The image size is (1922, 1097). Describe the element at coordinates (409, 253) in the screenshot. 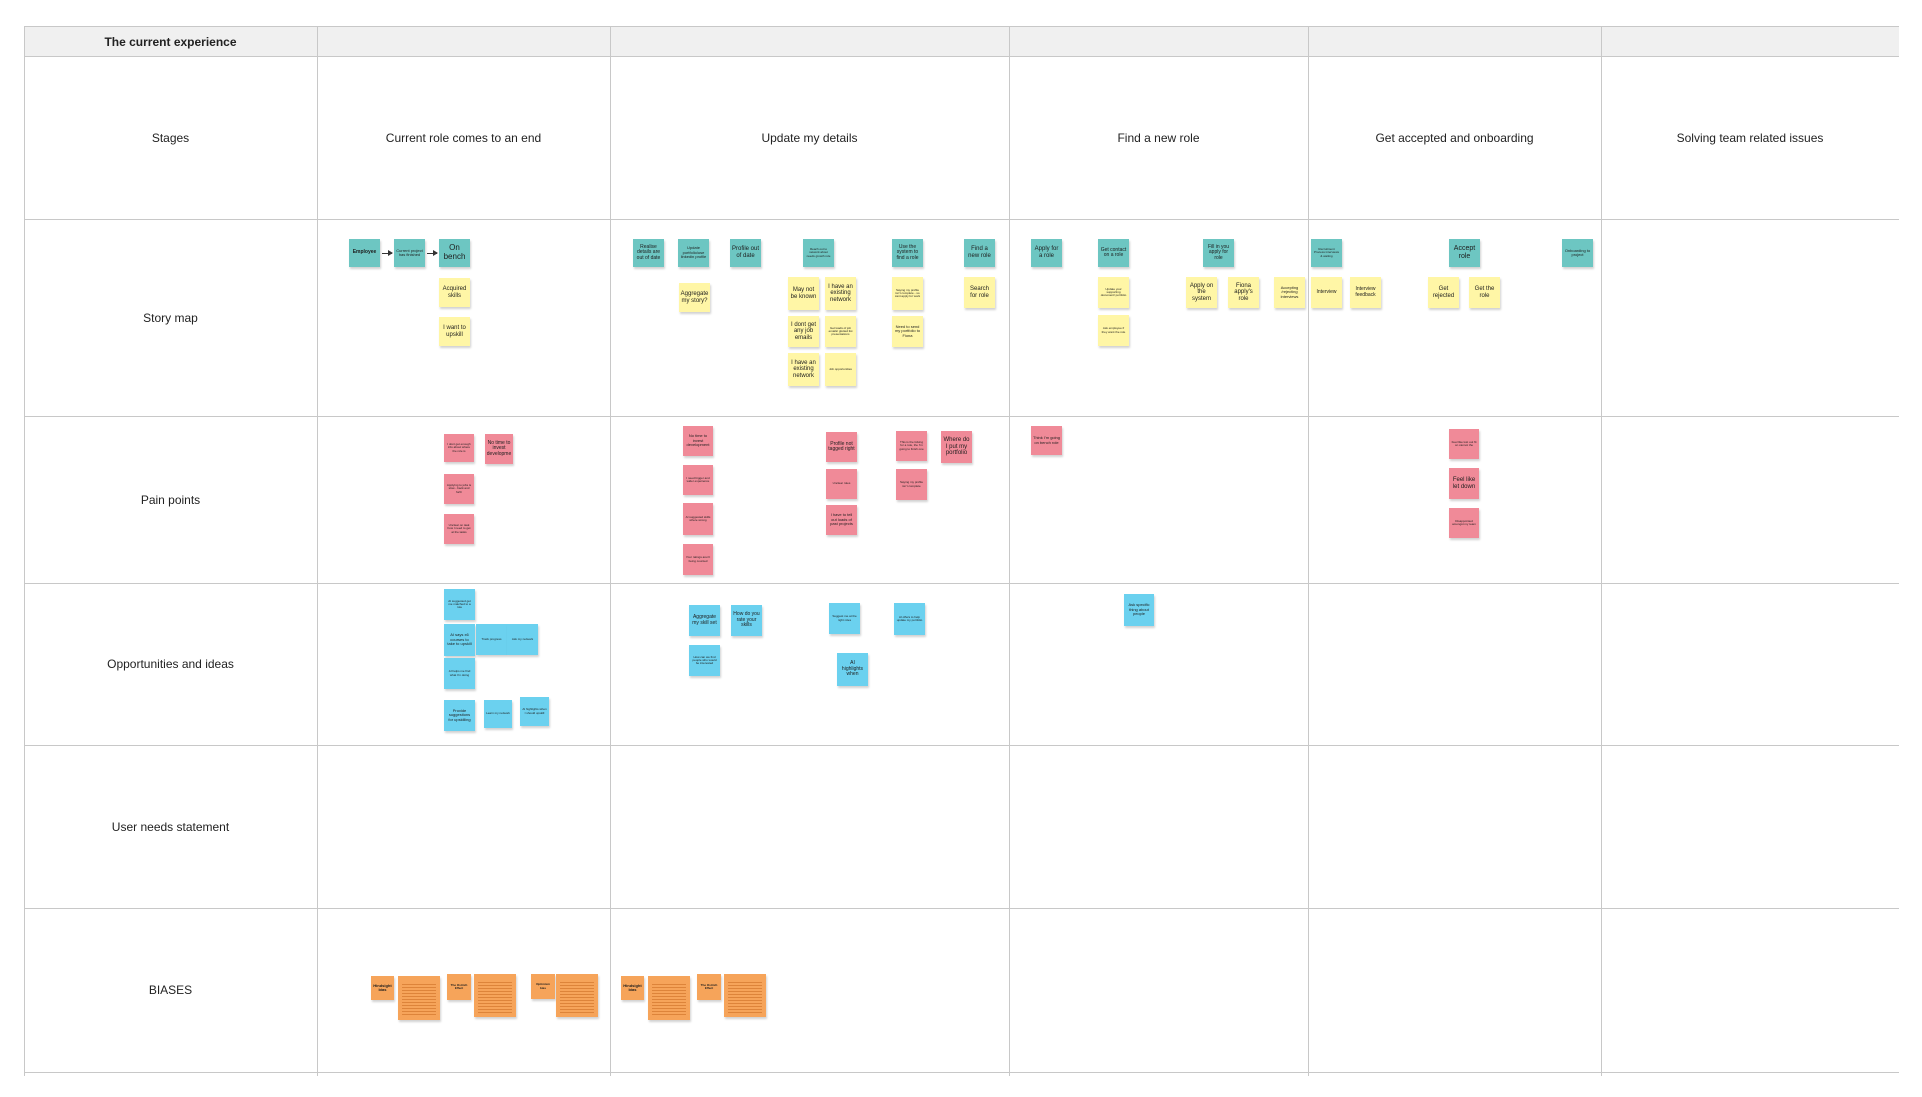

I see `sticky-note: Current project has finished` at that location.